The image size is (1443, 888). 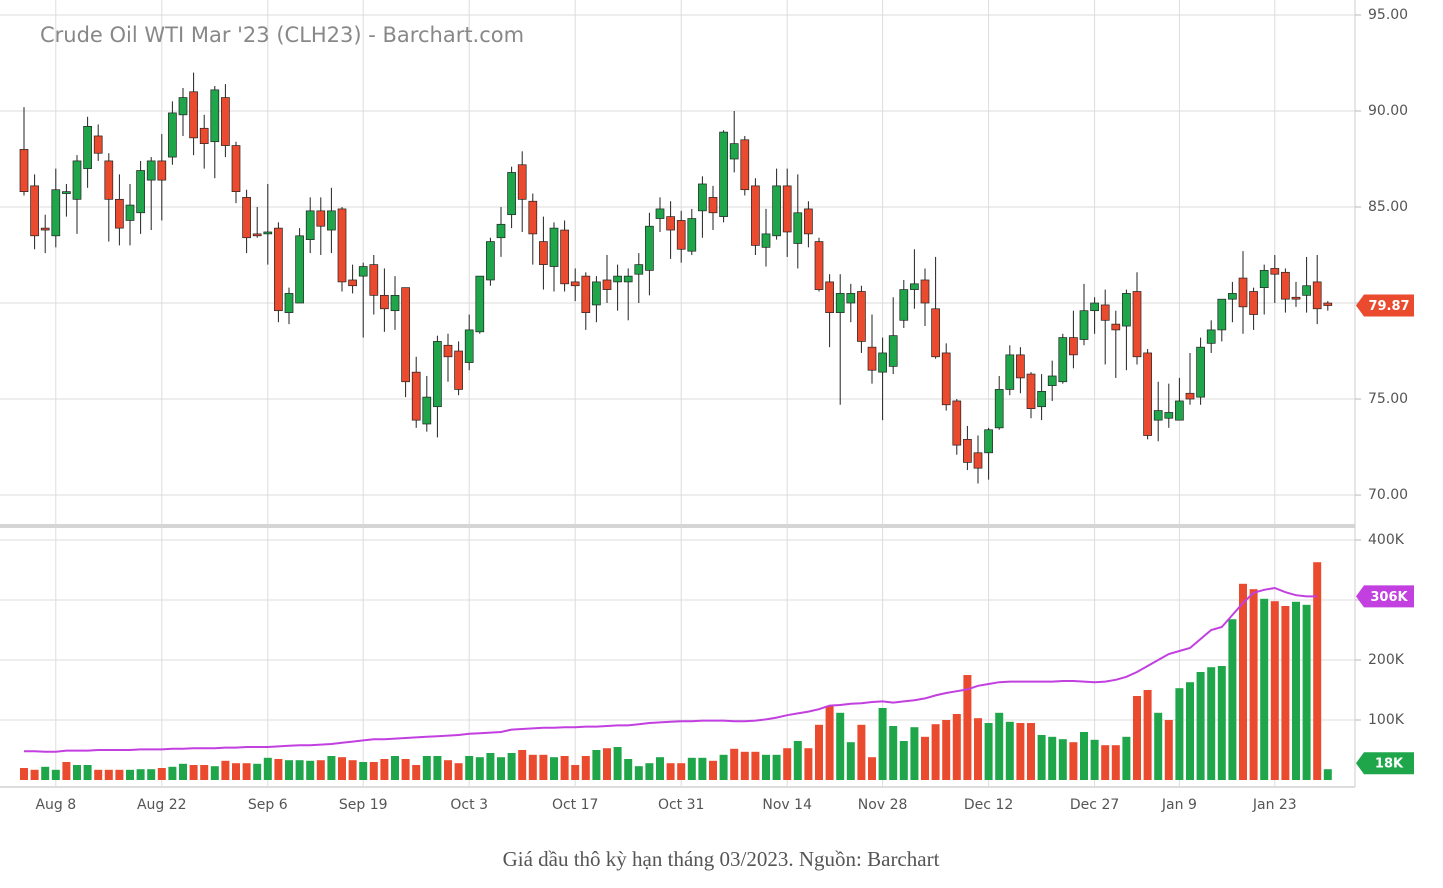 I want to click on y-tick-label: 70.00, so click(x=1388, y=495).